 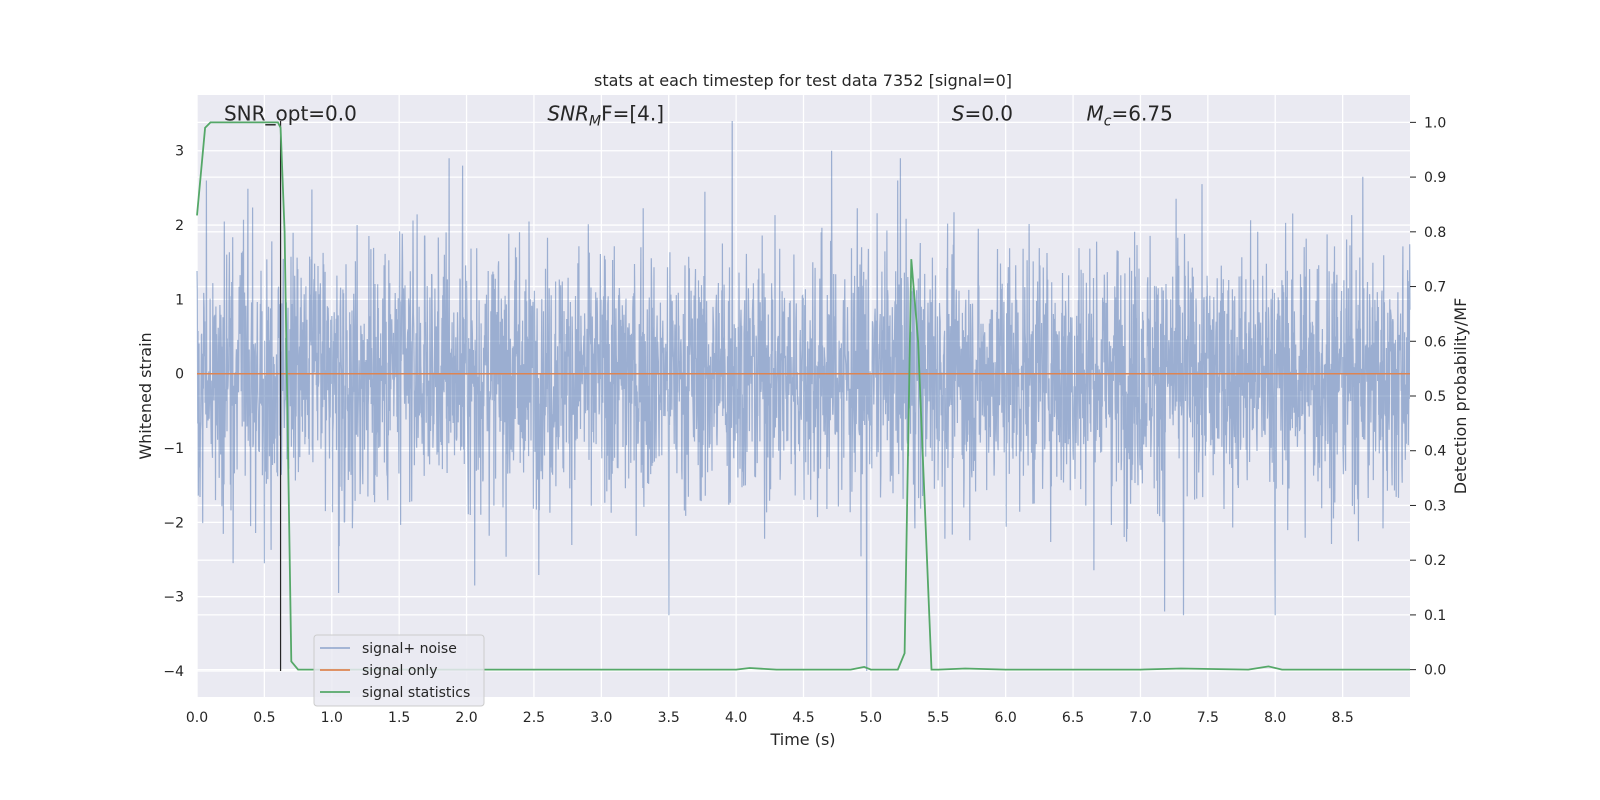 What do you see at coordinates (736, 718) in the screenshot?
I see `x-tick-label: 4.0` at bounding box center [736, 718].